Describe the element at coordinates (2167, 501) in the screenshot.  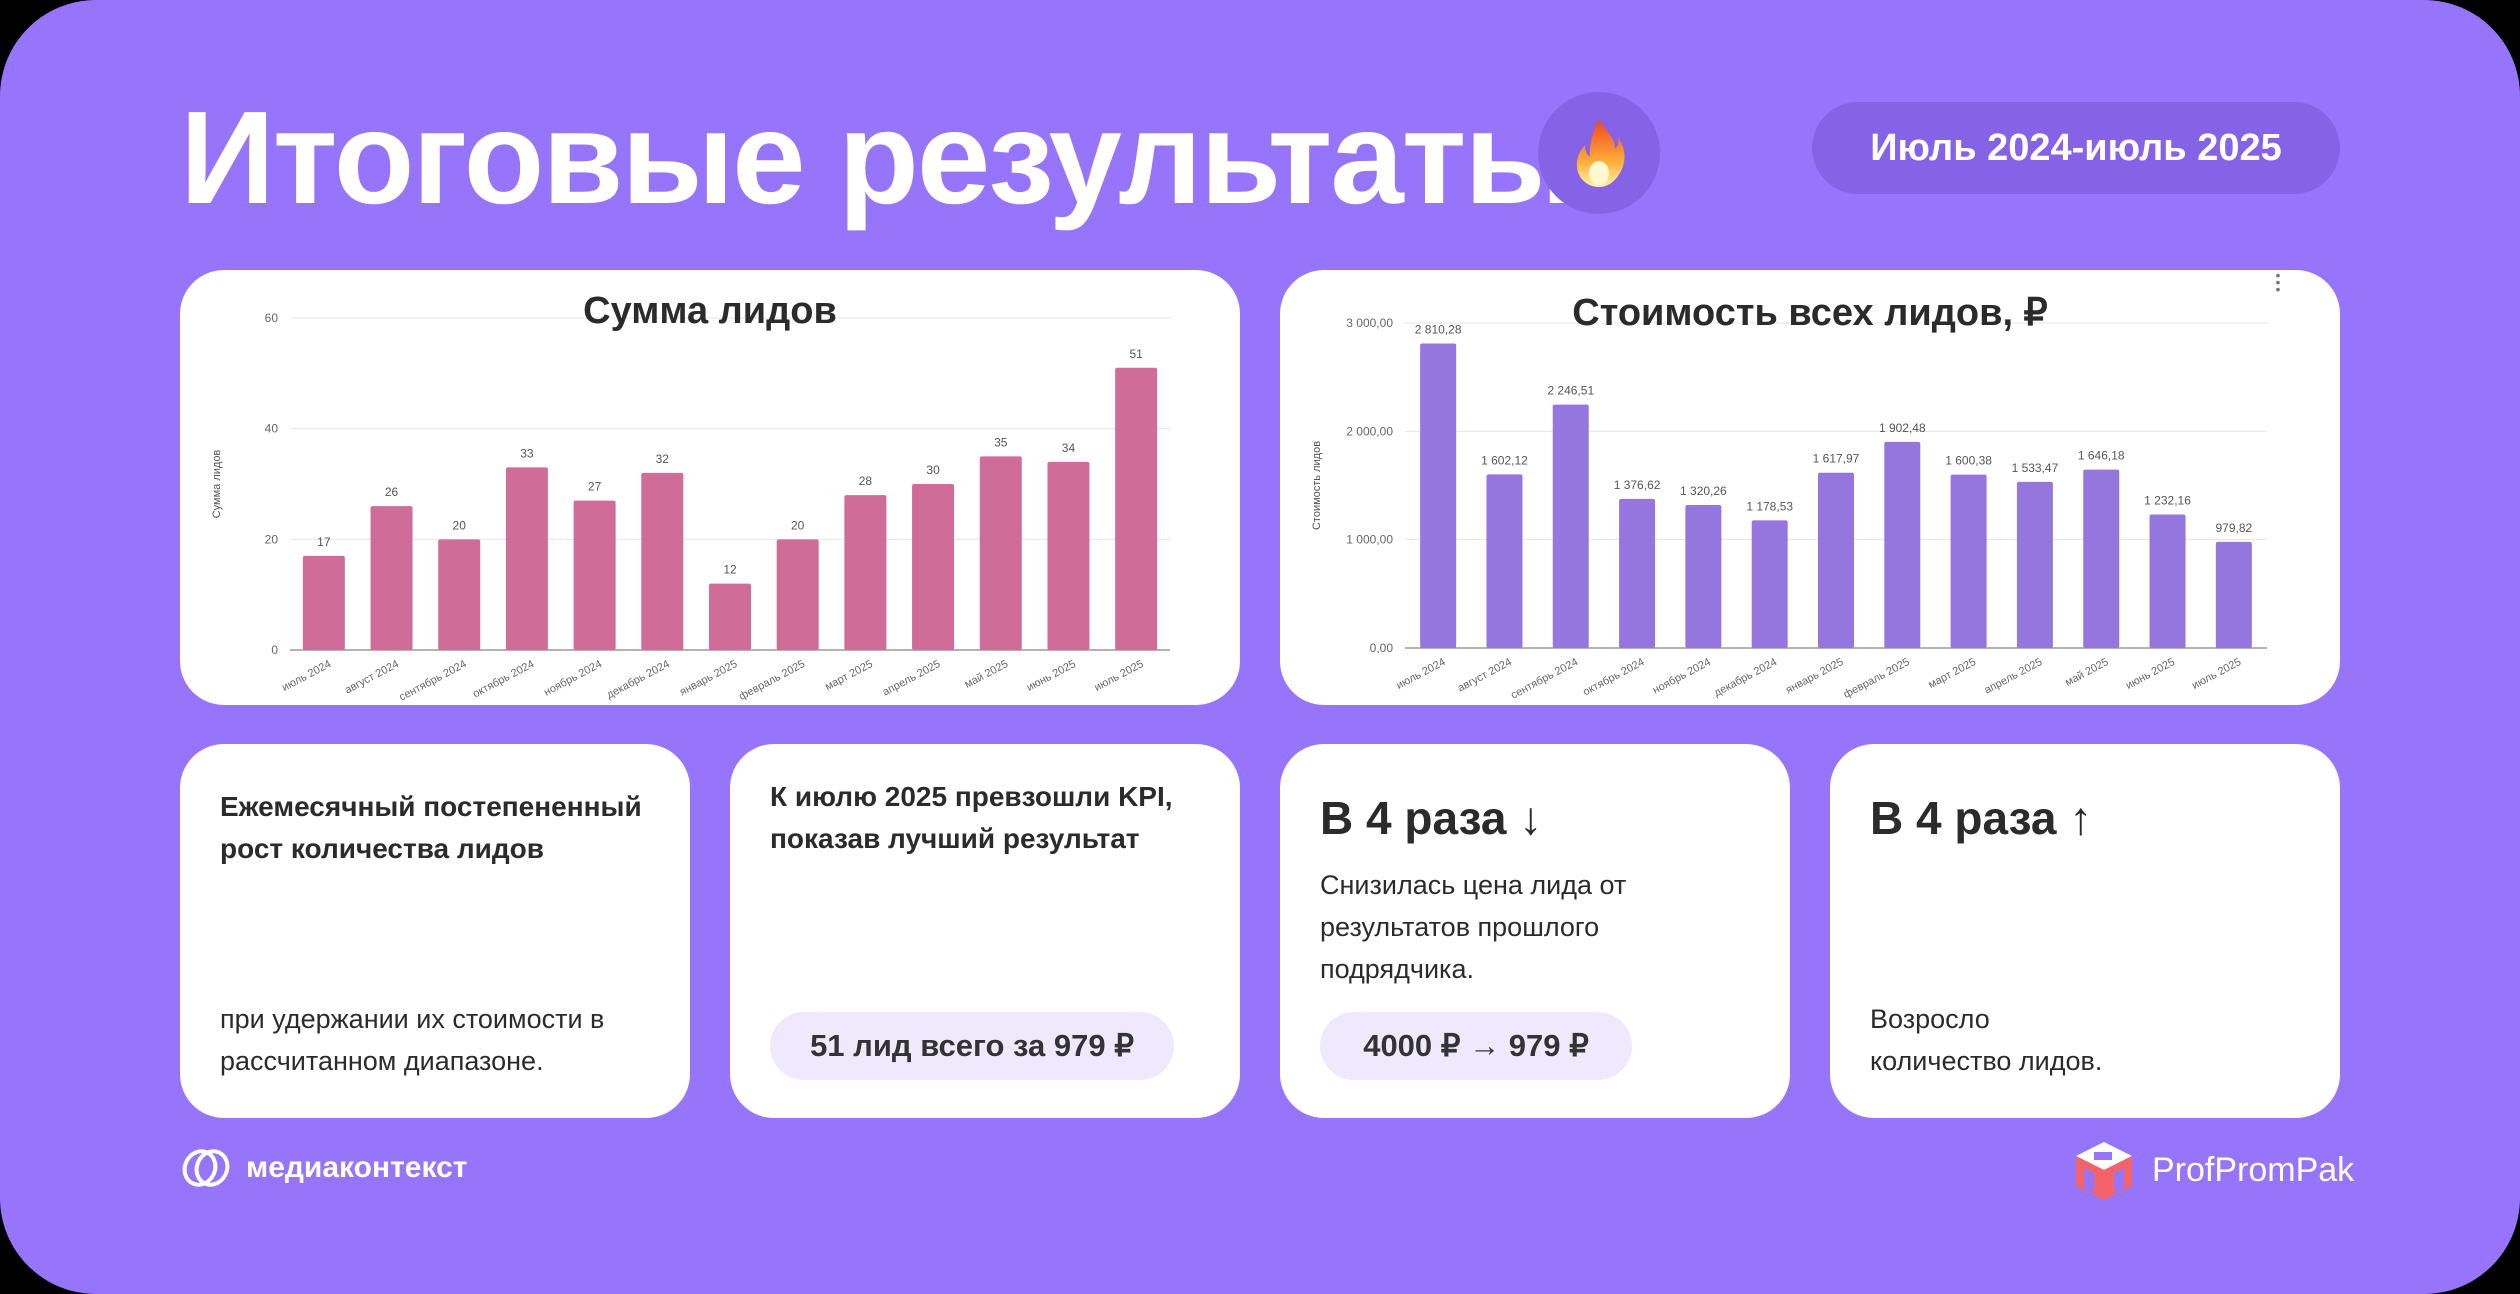
I see `bar-value-label: 1 232,16` at that location.